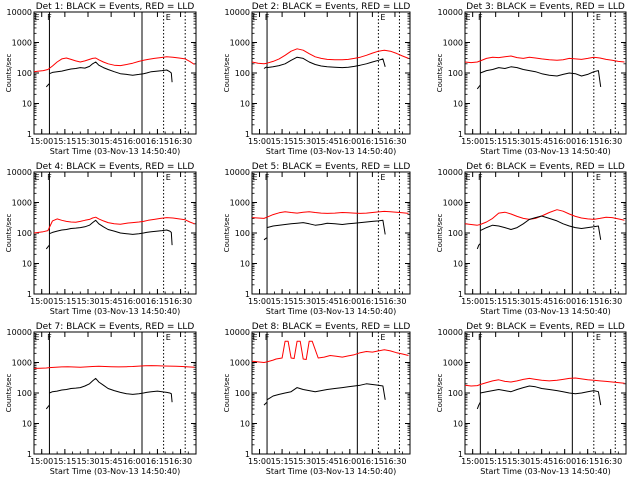 Image resolution: width=640 pixels, height=480 pixels. What do you see at coordinates (331, 327) in the screenshot?
I see `panel-title: Det 8: BLACK = Events, RED = LLD` at bounding box center [331, 327].